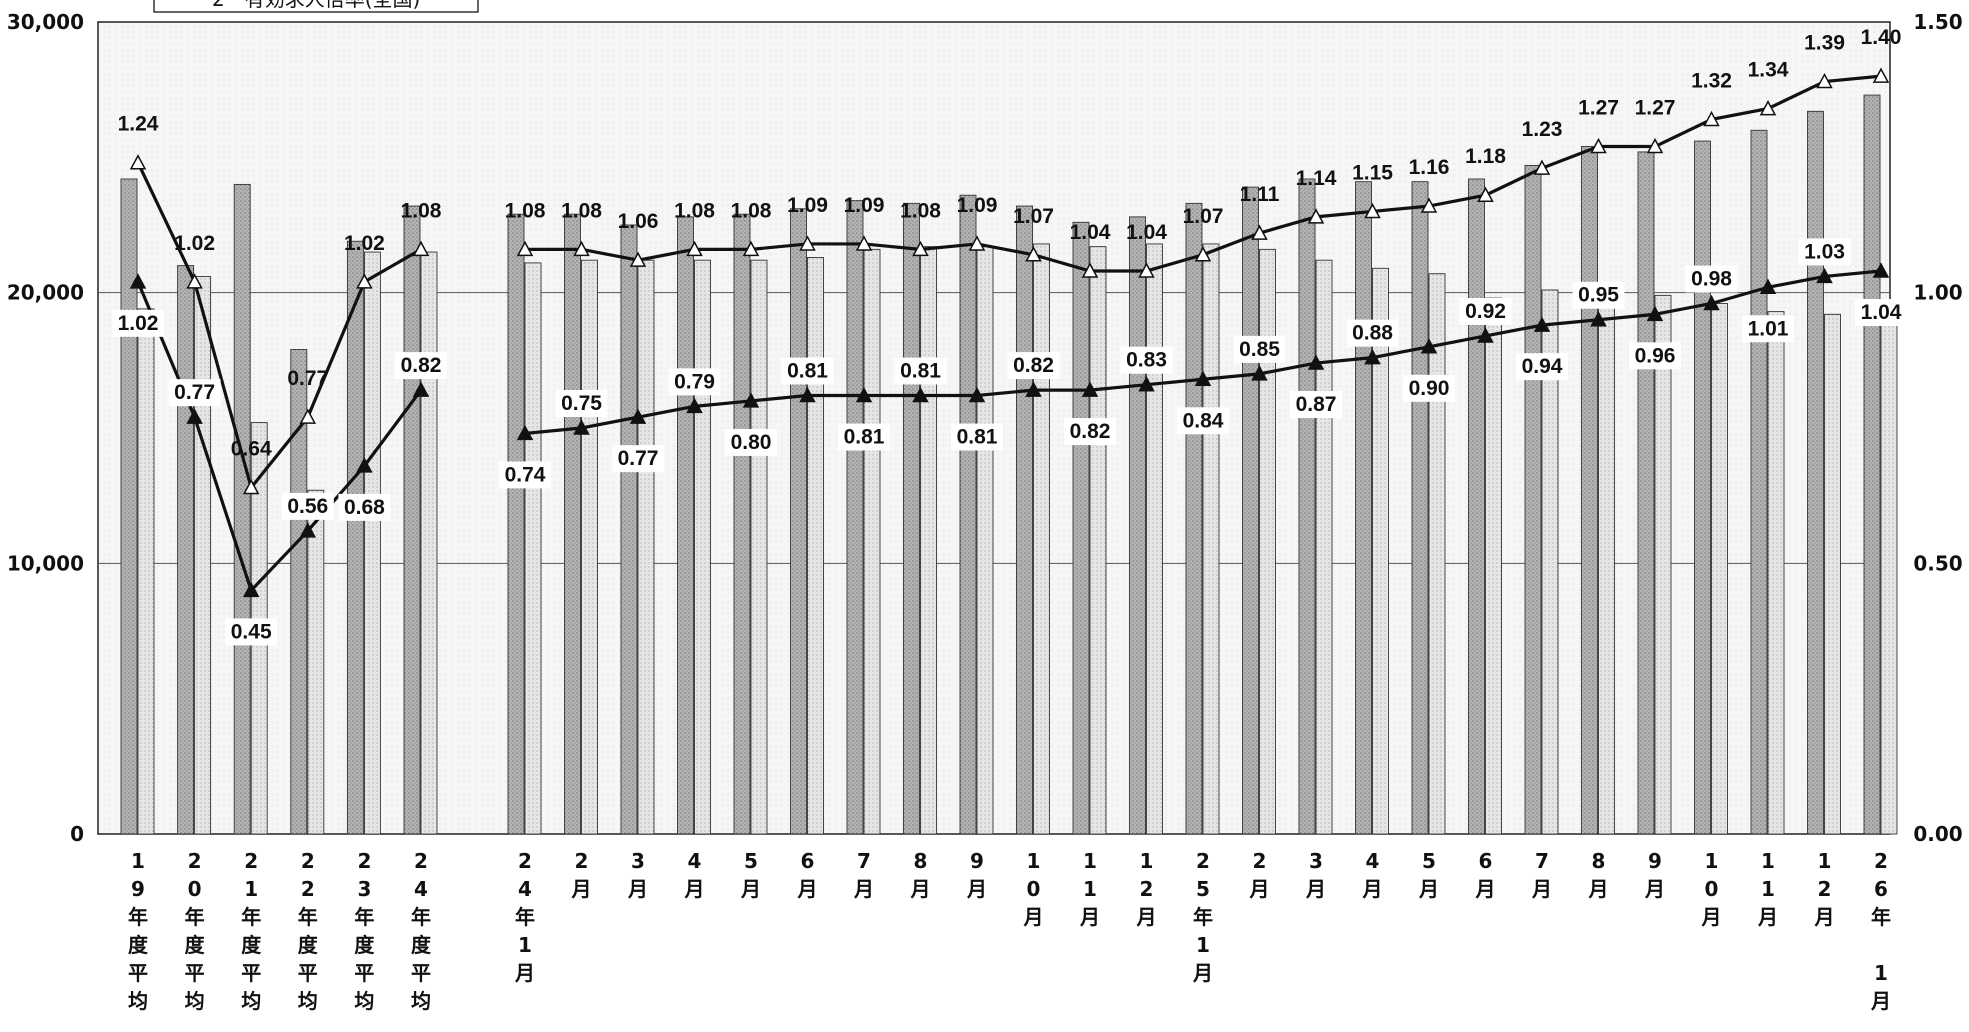 This screenshot has height=1032, width=1969. I want to click on category-label: 7, so click(864, 861).